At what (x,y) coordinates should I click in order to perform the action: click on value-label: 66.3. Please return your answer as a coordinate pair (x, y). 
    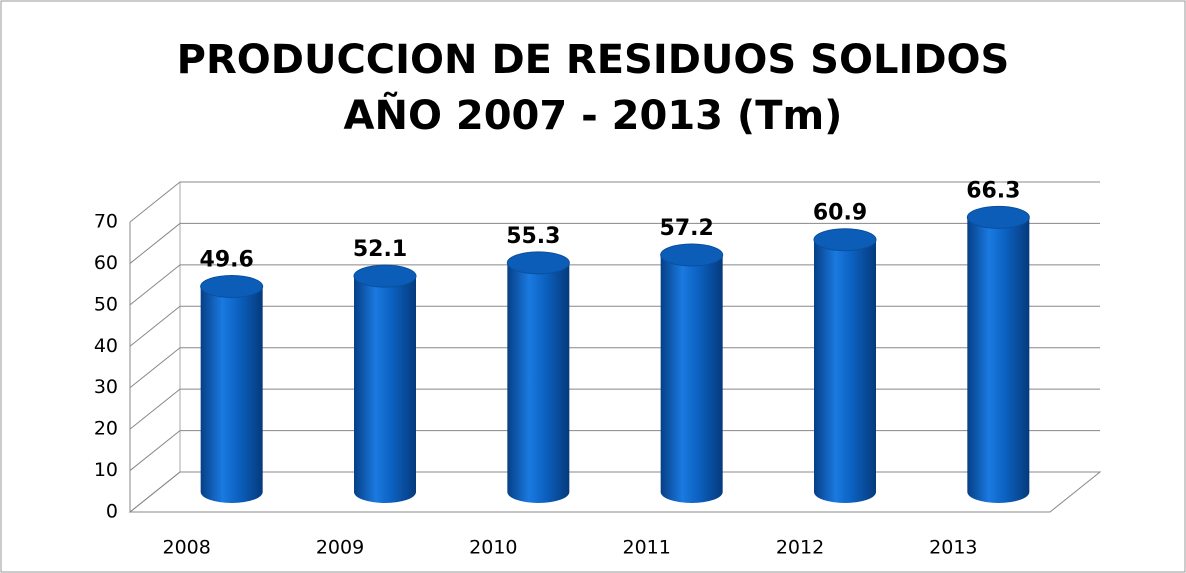
    Looking at the image, I should click on (993, 190).